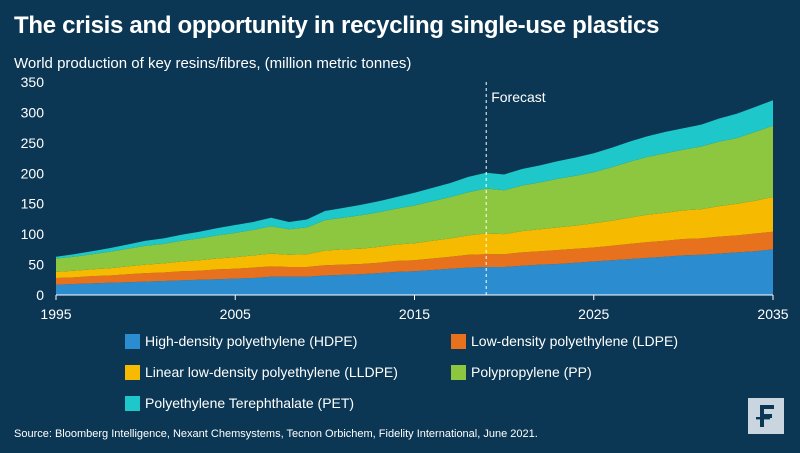 The image size is (800, 453). I want to click on legend-item-pp: Polypropylene (PP), so click(521, 372).